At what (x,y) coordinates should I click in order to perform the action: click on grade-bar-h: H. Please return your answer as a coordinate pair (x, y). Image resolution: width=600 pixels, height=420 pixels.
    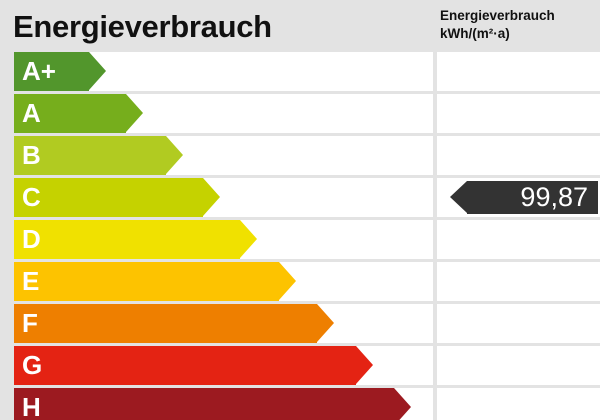
    Looking at the image, I should click on (212, 404).